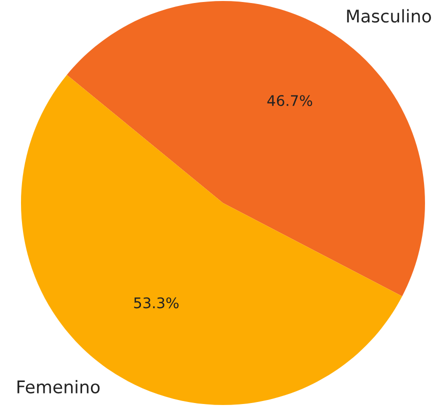 The height and width of the screenshot is (406, 436). Describe the element at coordinates (156, 302) in the screenshot. I see `data-label: 53.3%` at that location.